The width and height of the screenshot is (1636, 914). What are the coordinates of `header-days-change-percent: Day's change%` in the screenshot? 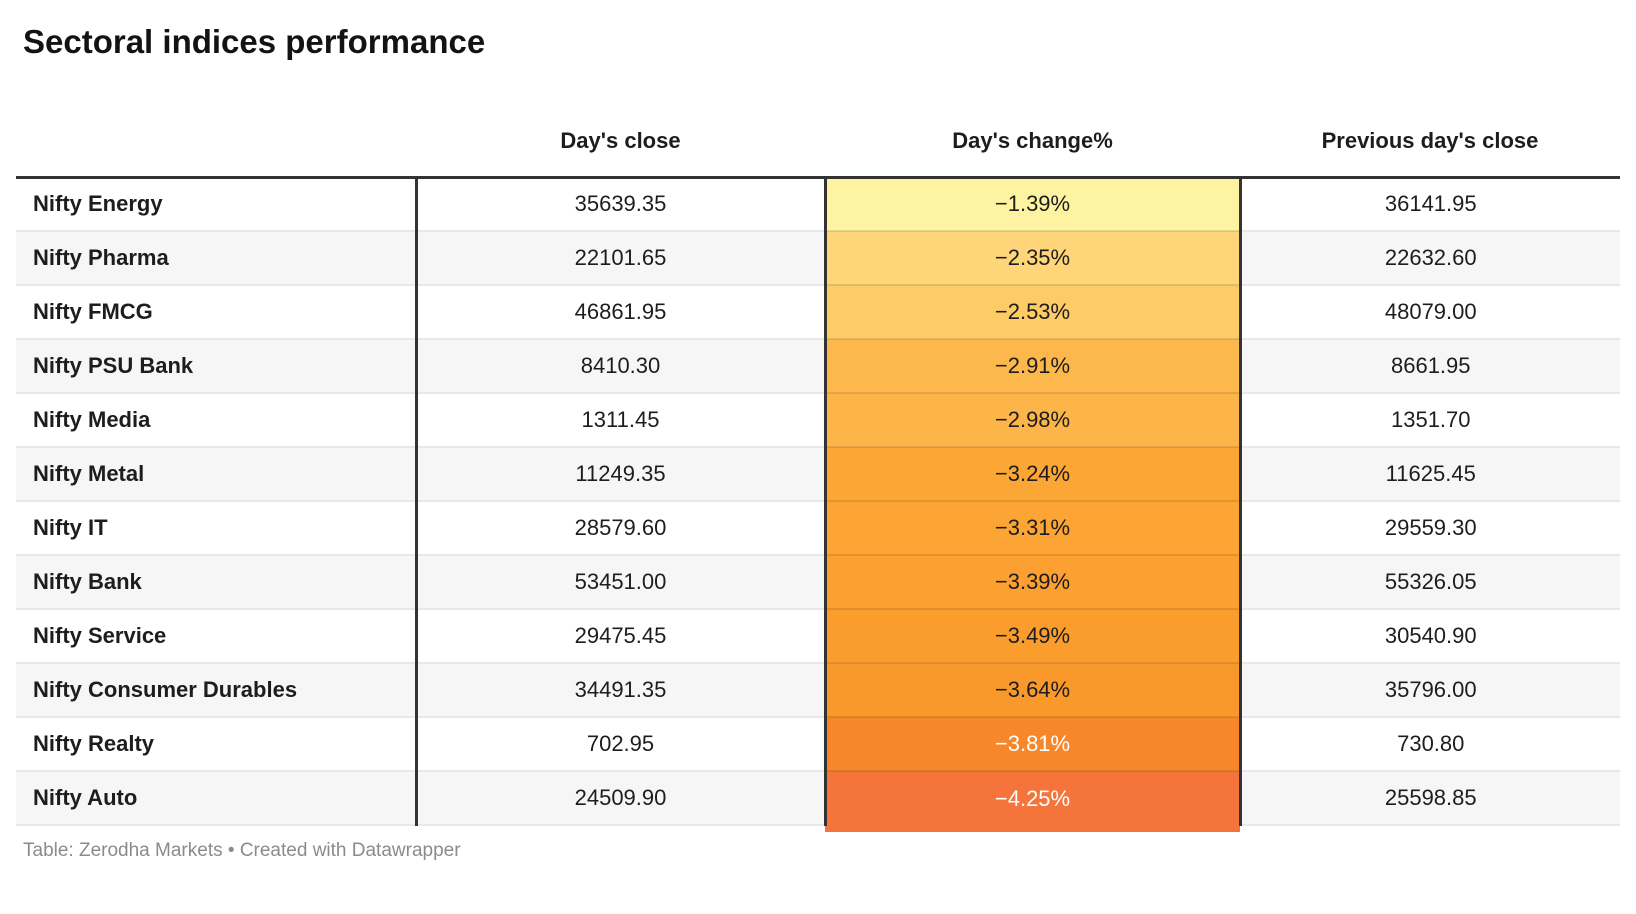 It's located at (1032, 121).